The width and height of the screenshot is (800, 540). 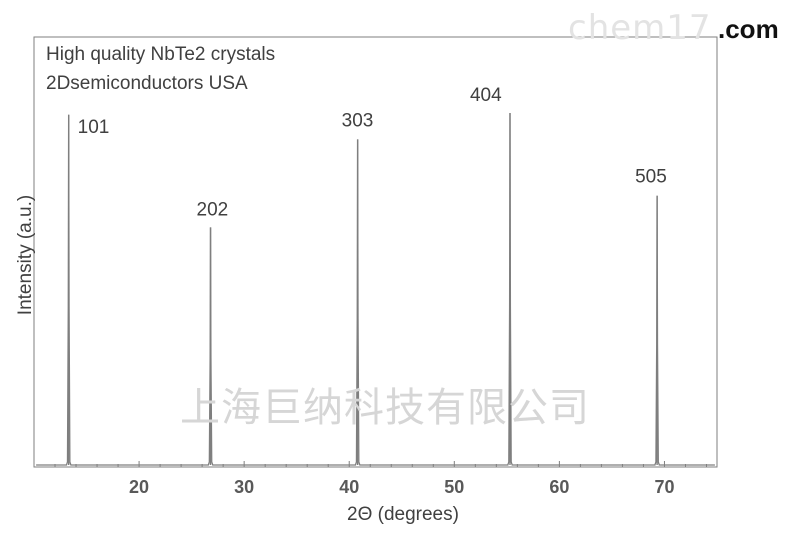 What do you see at coordinates (244, 487) in the screenshot?
I see `x-tick-label: 30` at bounding box center [244, 487].